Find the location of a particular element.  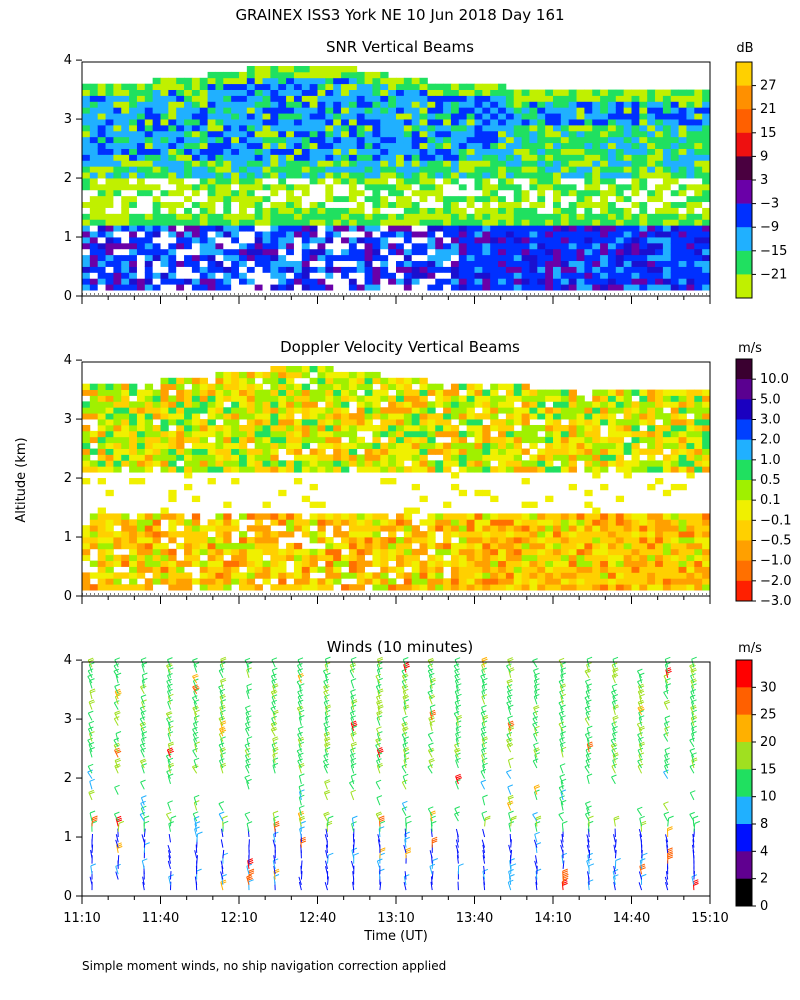

colorbar-tick-label: −2.0 is located at coordinates (776, 581).